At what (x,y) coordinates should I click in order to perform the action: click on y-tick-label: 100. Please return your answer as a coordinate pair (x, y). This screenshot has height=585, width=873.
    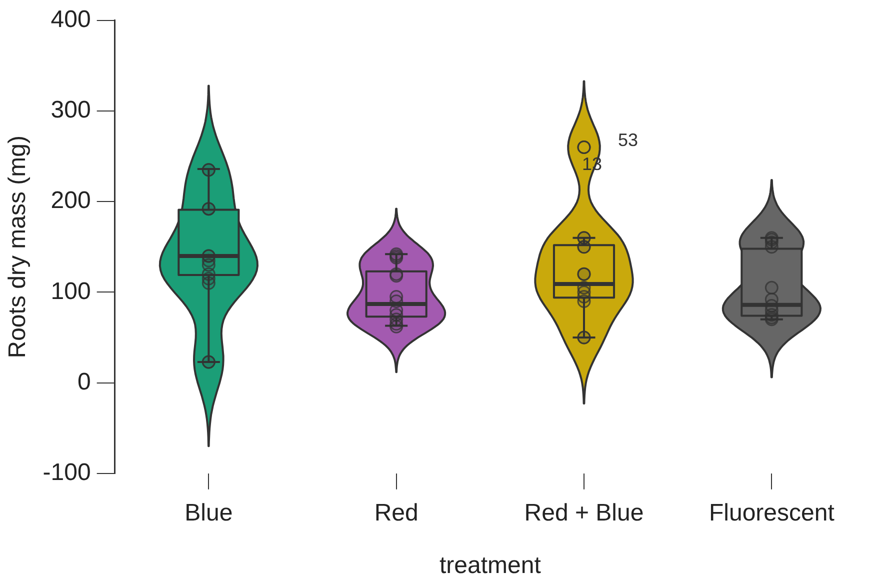
    Looking at the image, I should click on (70, 291).